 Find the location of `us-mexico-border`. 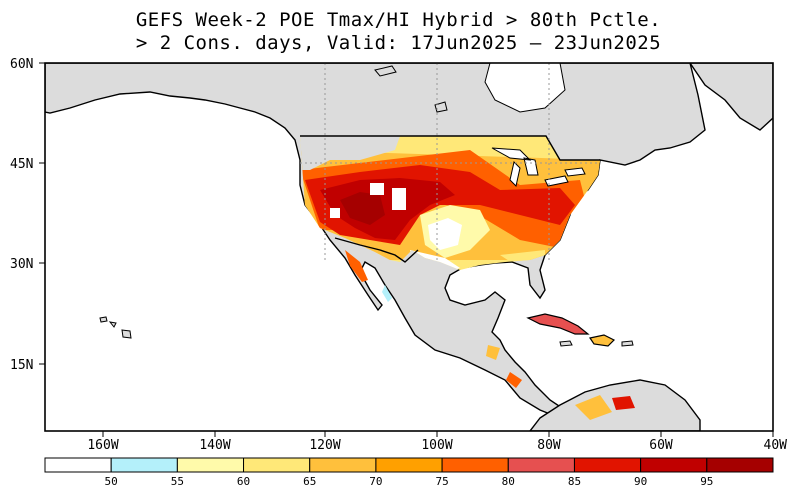

us-mexico-border is located at coordinates (376, 250).